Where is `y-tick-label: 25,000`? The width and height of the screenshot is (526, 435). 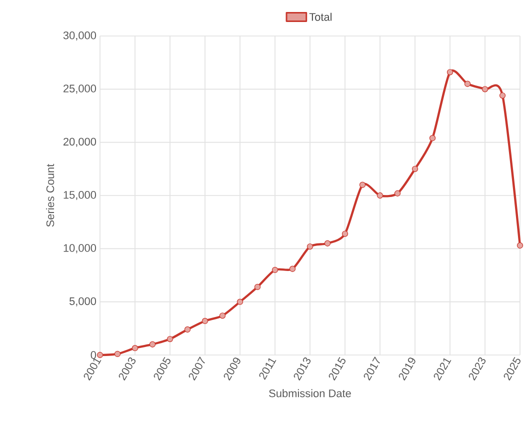
y-tick-label: 25,000 is located at coordinates (80, 89).